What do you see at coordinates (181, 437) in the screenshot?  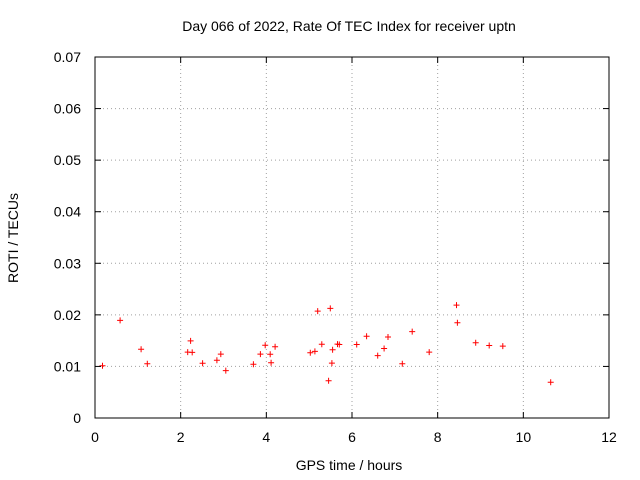 I see `x-tick-label: 2` at bounding box center [181, 437].